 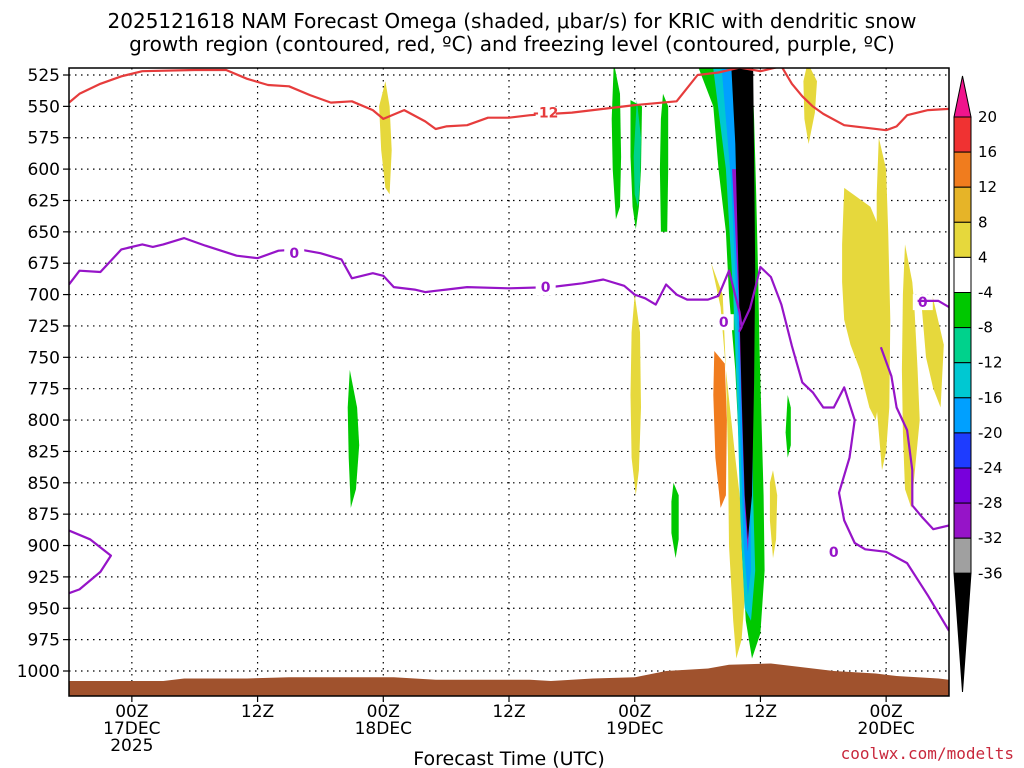 What do you see at coordinates (987, 117) in the screenshot?
I see `colorbar-label: 20` at bounding box center [987, 117].